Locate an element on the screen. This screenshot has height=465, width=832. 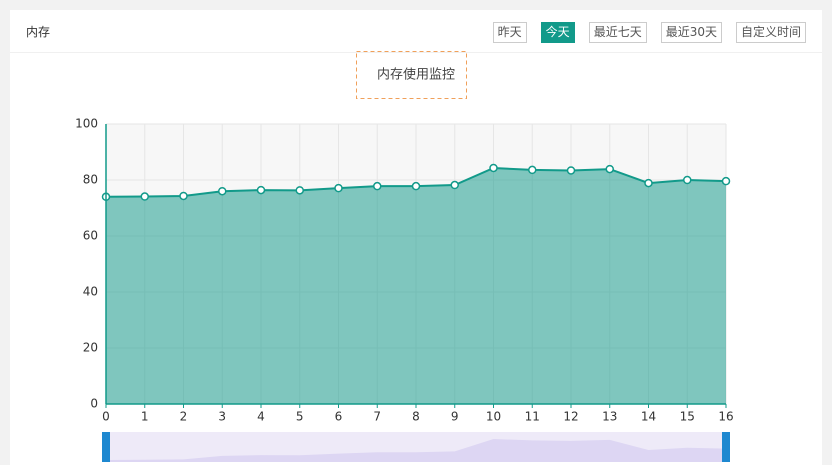
x-tick-label: 0 is located at coordinates (106, 417).